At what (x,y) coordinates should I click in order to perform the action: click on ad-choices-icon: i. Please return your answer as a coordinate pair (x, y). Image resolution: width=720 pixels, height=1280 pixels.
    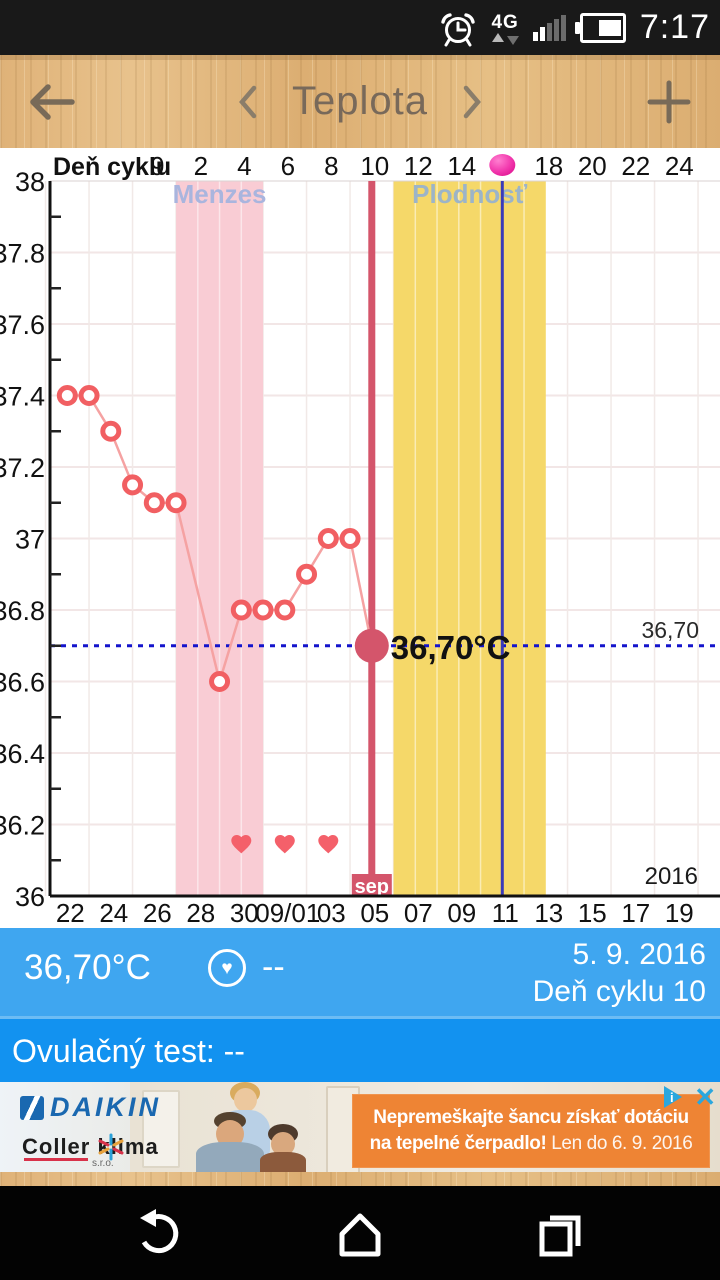
    Looking at the image, I should click on (673, 1097).